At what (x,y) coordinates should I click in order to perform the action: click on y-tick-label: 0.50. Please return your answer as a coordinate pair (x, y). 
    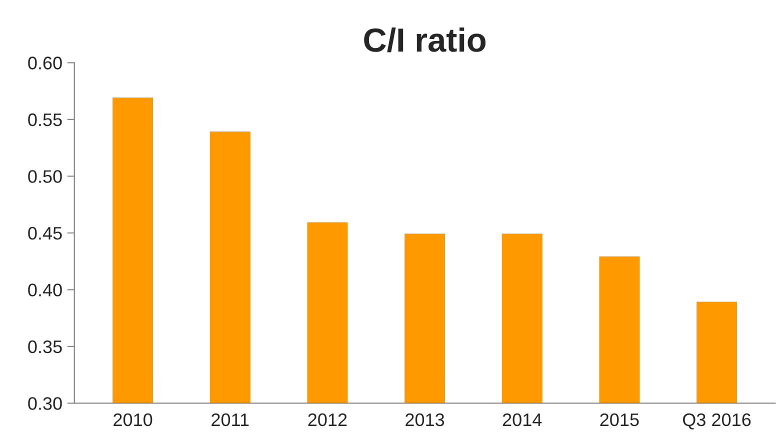
    Looking at the image, I should click on (45, 176).